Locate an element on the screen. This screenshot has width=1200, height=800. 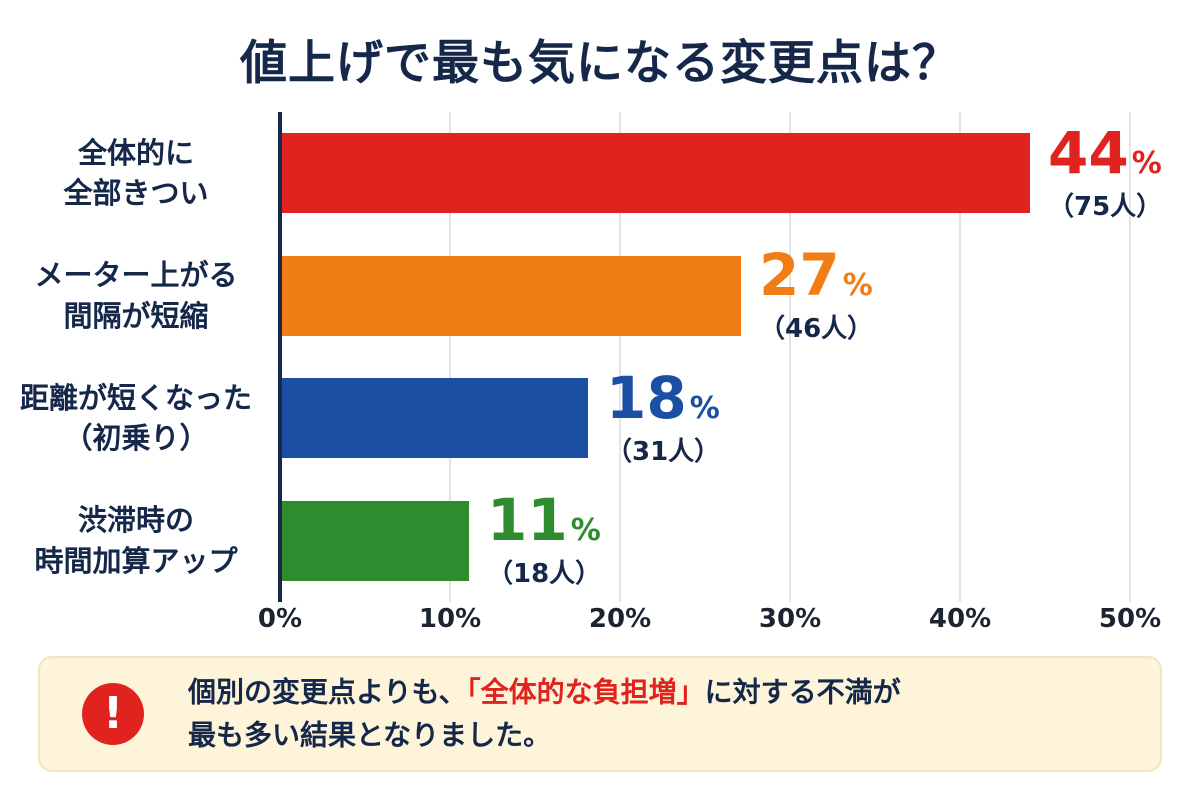
note-text: 個別の変更点よりも、「全体的な負担増」に対する不満が 最も多い結果となりました。 is located at coordinates (544, 714).